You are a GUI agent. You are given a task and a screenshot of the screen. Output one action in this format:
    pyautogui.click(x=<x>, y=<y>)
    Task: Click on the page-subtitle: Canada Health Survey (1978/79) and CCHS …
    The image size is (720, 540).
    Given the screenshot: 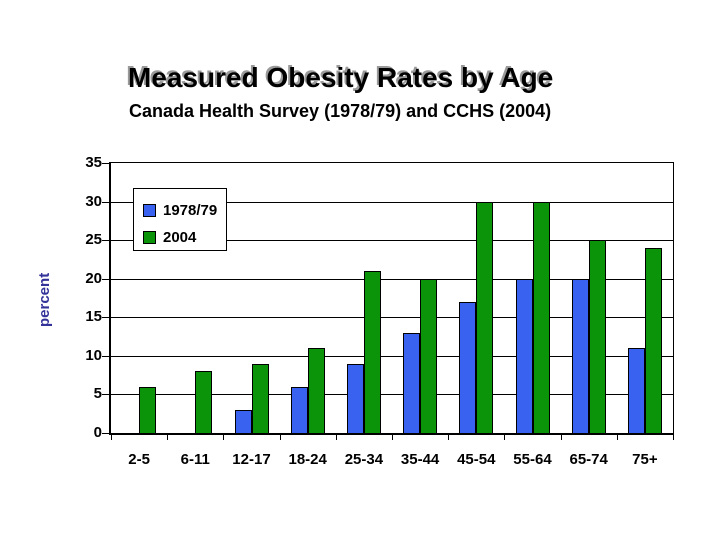 What is the action you would take?
    pyautogui.click(x=340, y=111)
    